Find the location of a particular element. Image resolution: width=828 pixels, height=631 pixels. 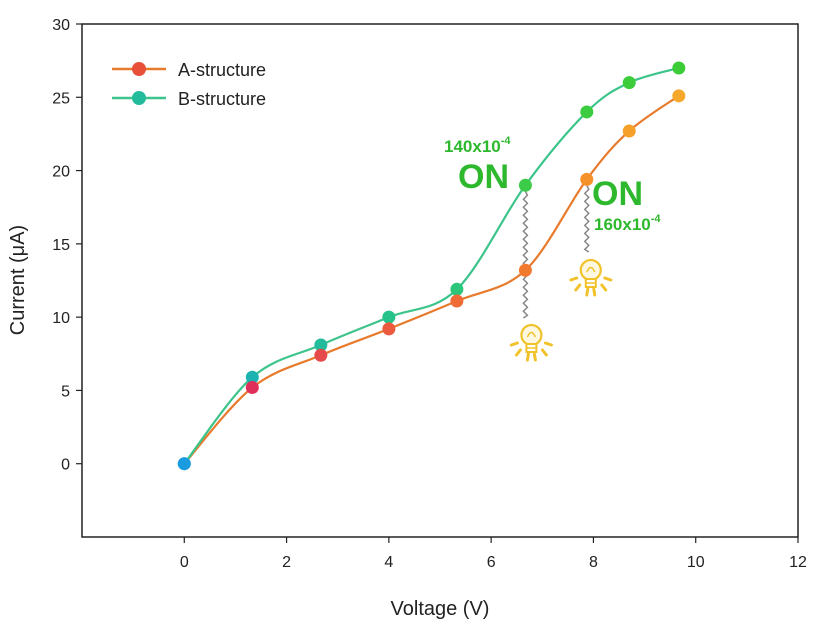

y-tick-label-6: 30 is located at coordinates (61, 25).